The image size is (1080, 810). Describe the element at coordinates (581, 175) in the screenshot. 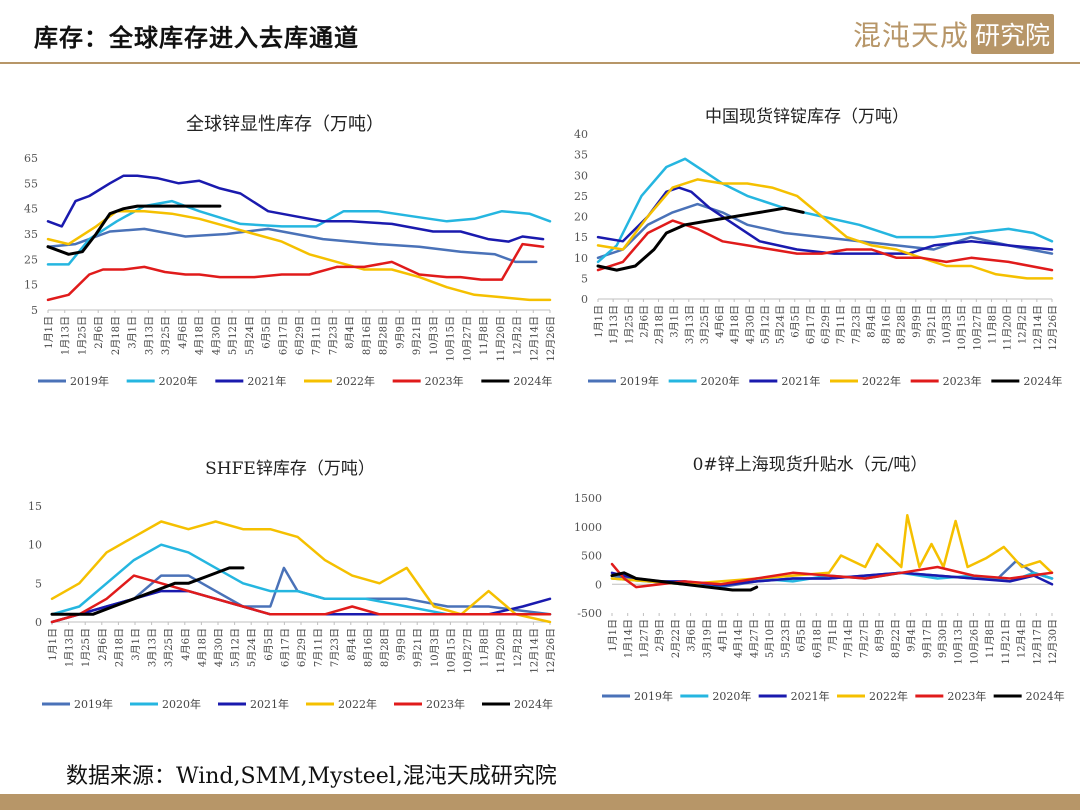

I see `y-tick-label: 30` at that location.